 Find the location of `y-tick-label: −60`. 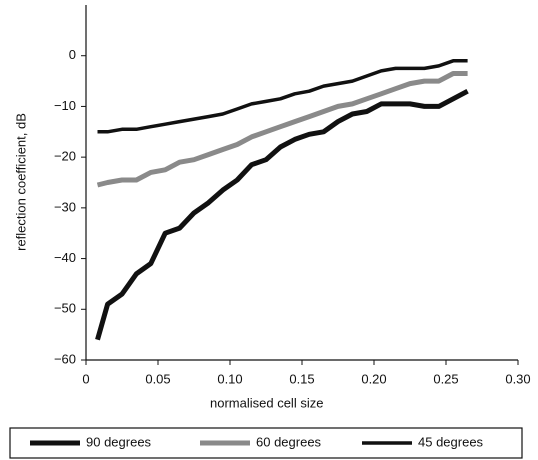

y-tick-label: −60 is located at coordinates (65, 358).